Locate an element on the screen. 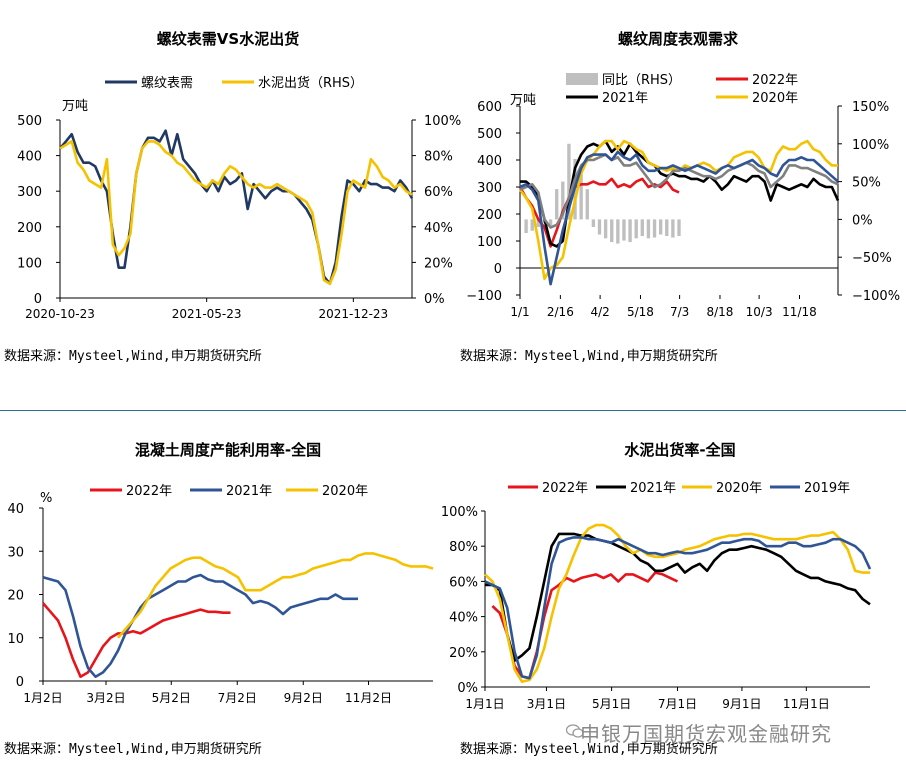 The width and height of the screenshot is (906, 772). cement_shipment_rate-xtick-label: 9月1日 is located at coordinates (741, 704).